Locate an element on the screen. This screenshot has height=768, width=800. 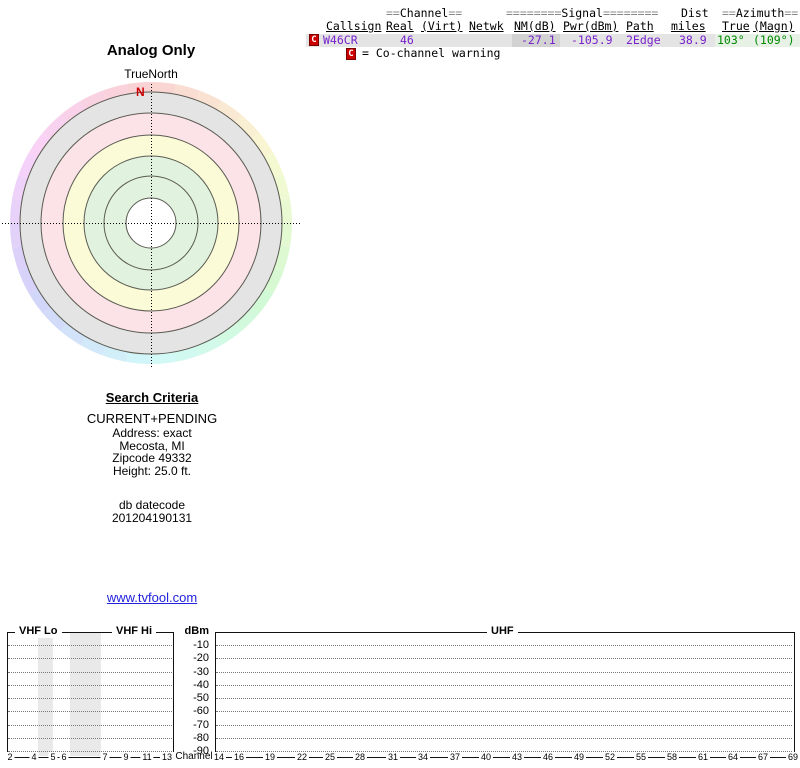
channel-tick-label: 31 is located at coordinates (393, 757).